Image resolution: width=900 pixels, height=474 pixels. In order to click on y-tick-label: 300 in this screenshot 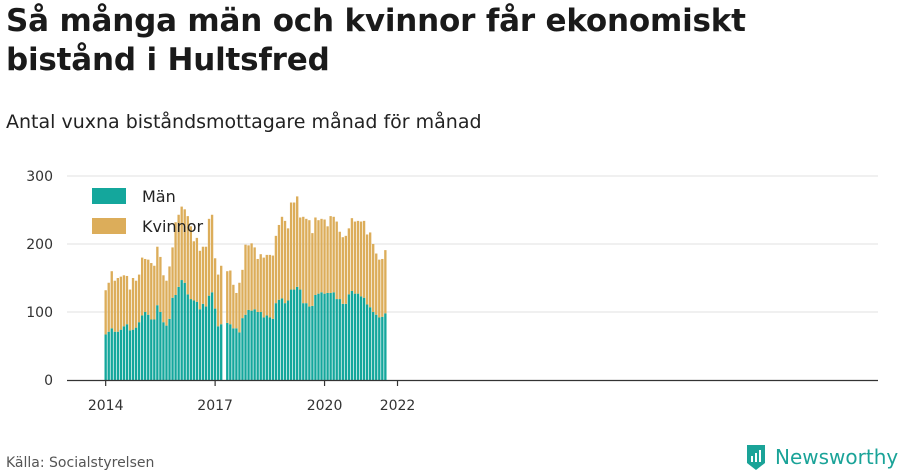, I will do `click(39, 177)`.